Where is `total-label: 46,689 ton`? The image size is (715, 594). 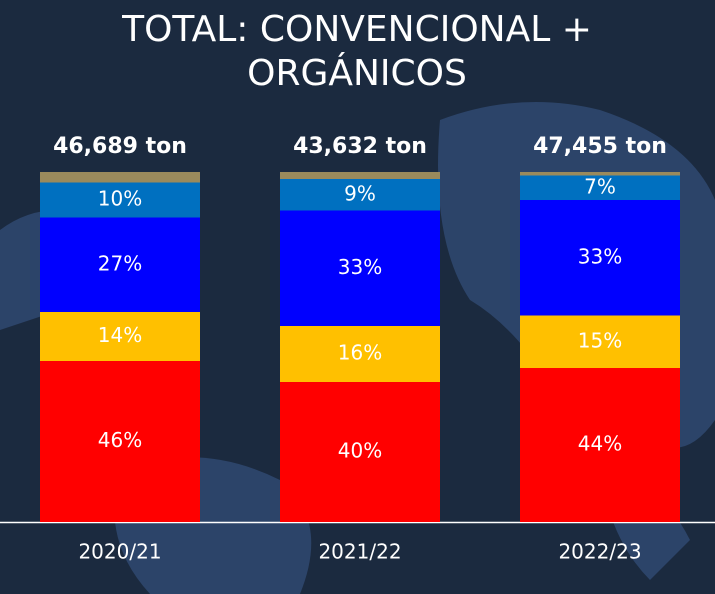
total-label: 46,689 ton is located at coordinates (120, 146).